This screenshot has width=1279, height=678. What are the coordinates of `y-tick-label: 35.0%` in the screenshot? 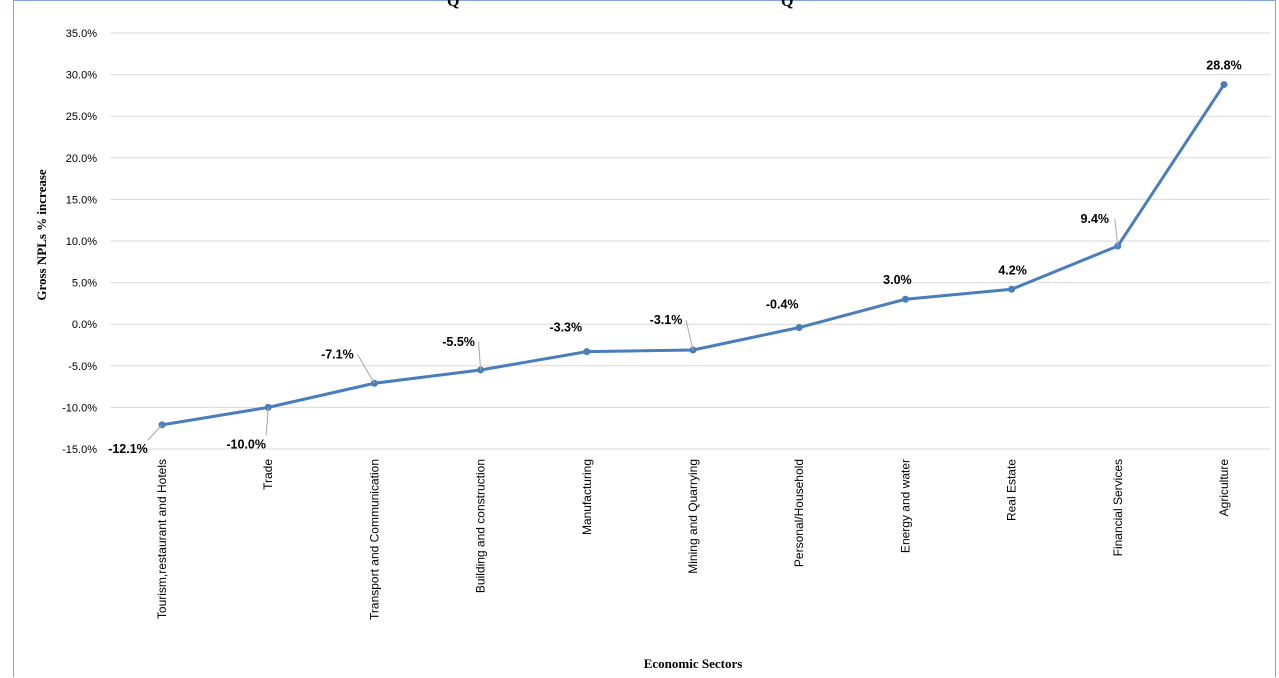 It's located at (81, 34).